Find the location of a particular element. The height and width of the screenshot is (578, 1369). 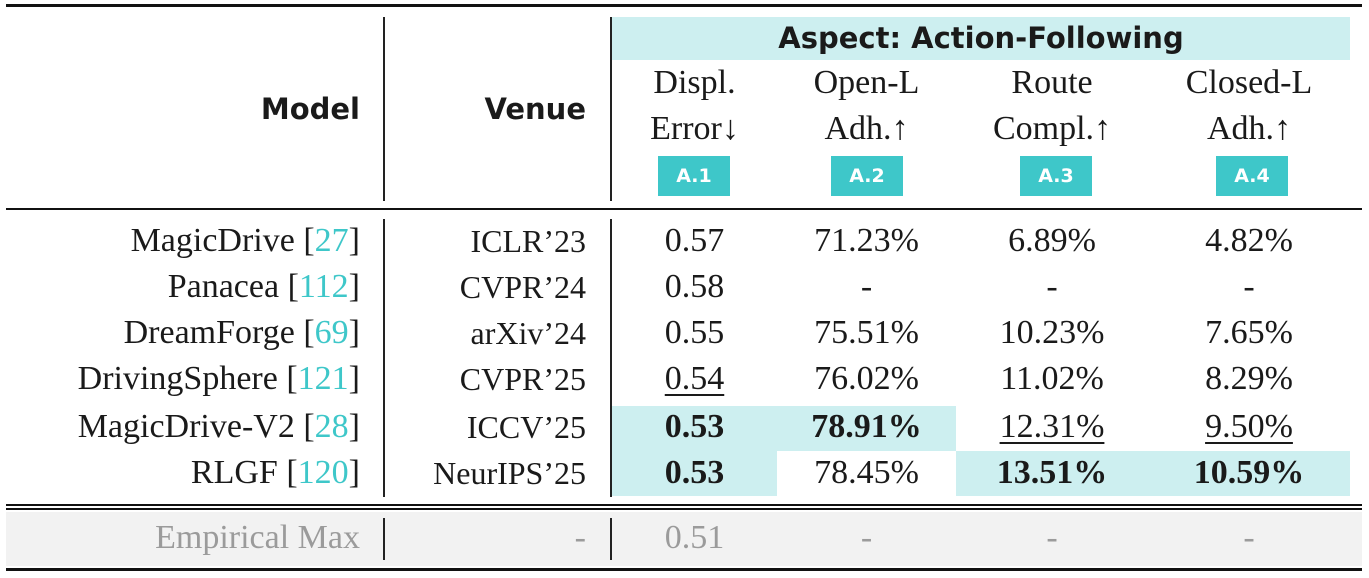

col-a4-line1: Closed-L is located at coordinates (1249, 82).